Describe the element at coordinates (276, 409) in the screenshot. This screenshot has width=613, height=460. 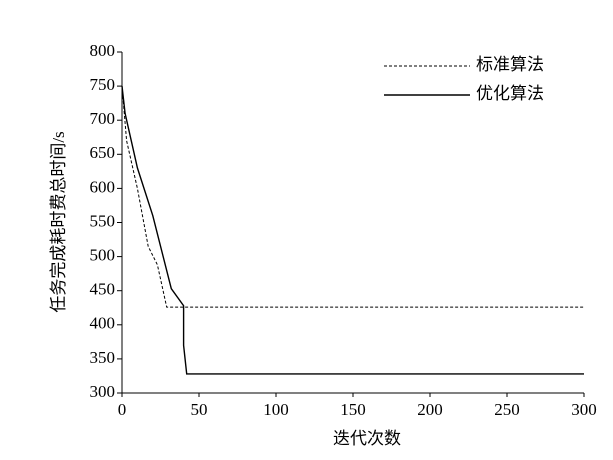
I see `x-tick-label: 100` at that location.